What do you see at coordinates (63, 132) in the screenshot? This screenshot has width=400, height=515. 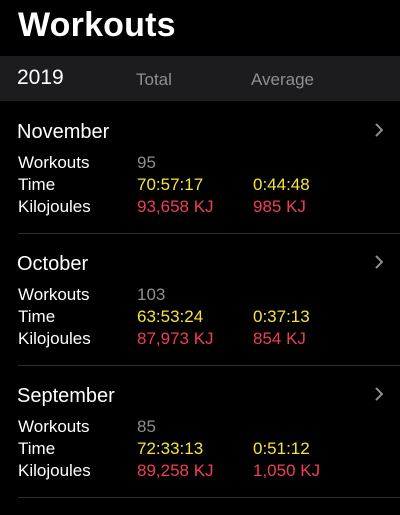 I see `month-name: November` at bounding box center [63, 132].